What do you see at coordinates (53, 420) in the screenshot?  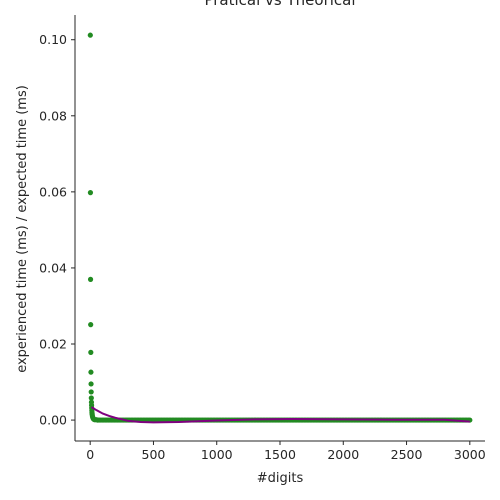 I see `y-tick-label: 0.00` at bounding box center [53, 420].